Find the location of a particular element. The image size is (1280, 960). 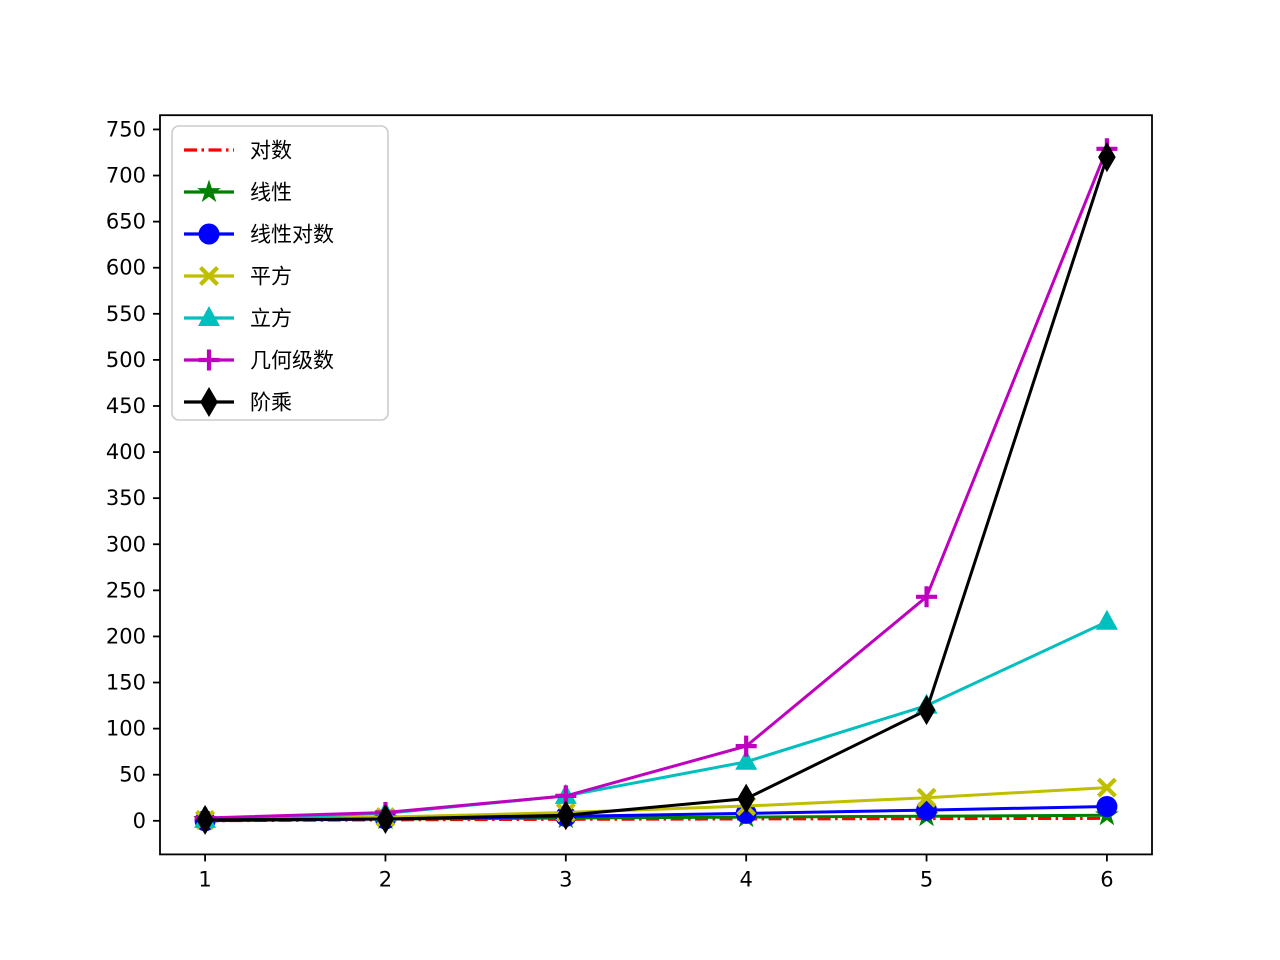

y-tick-label: 700 is located at coordinates (126, 176).